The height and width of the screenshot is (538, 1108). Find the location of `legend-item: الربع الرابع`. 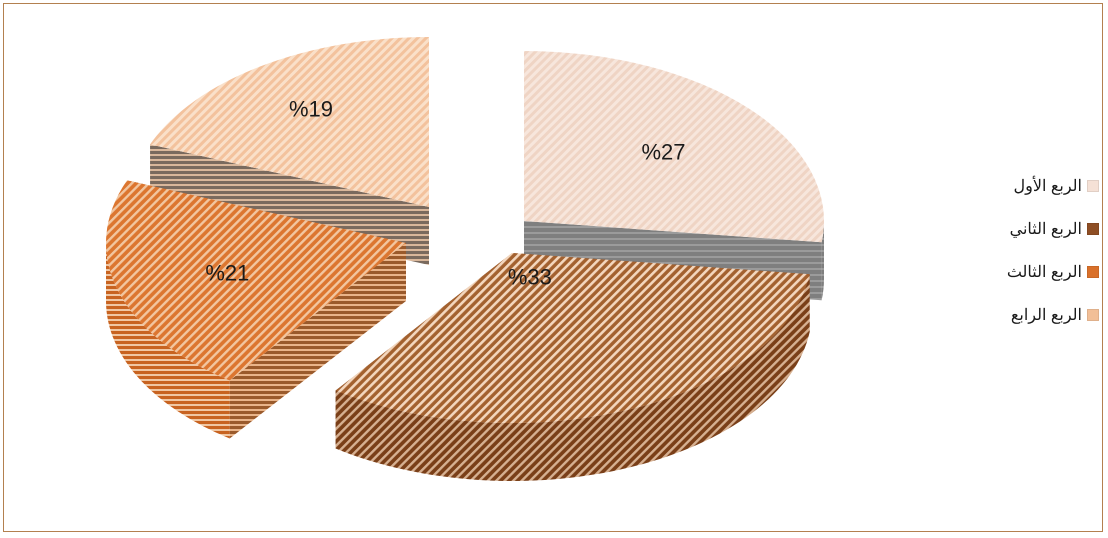

legend-item: الربع الرابع is located at coordinates (1031, 315).